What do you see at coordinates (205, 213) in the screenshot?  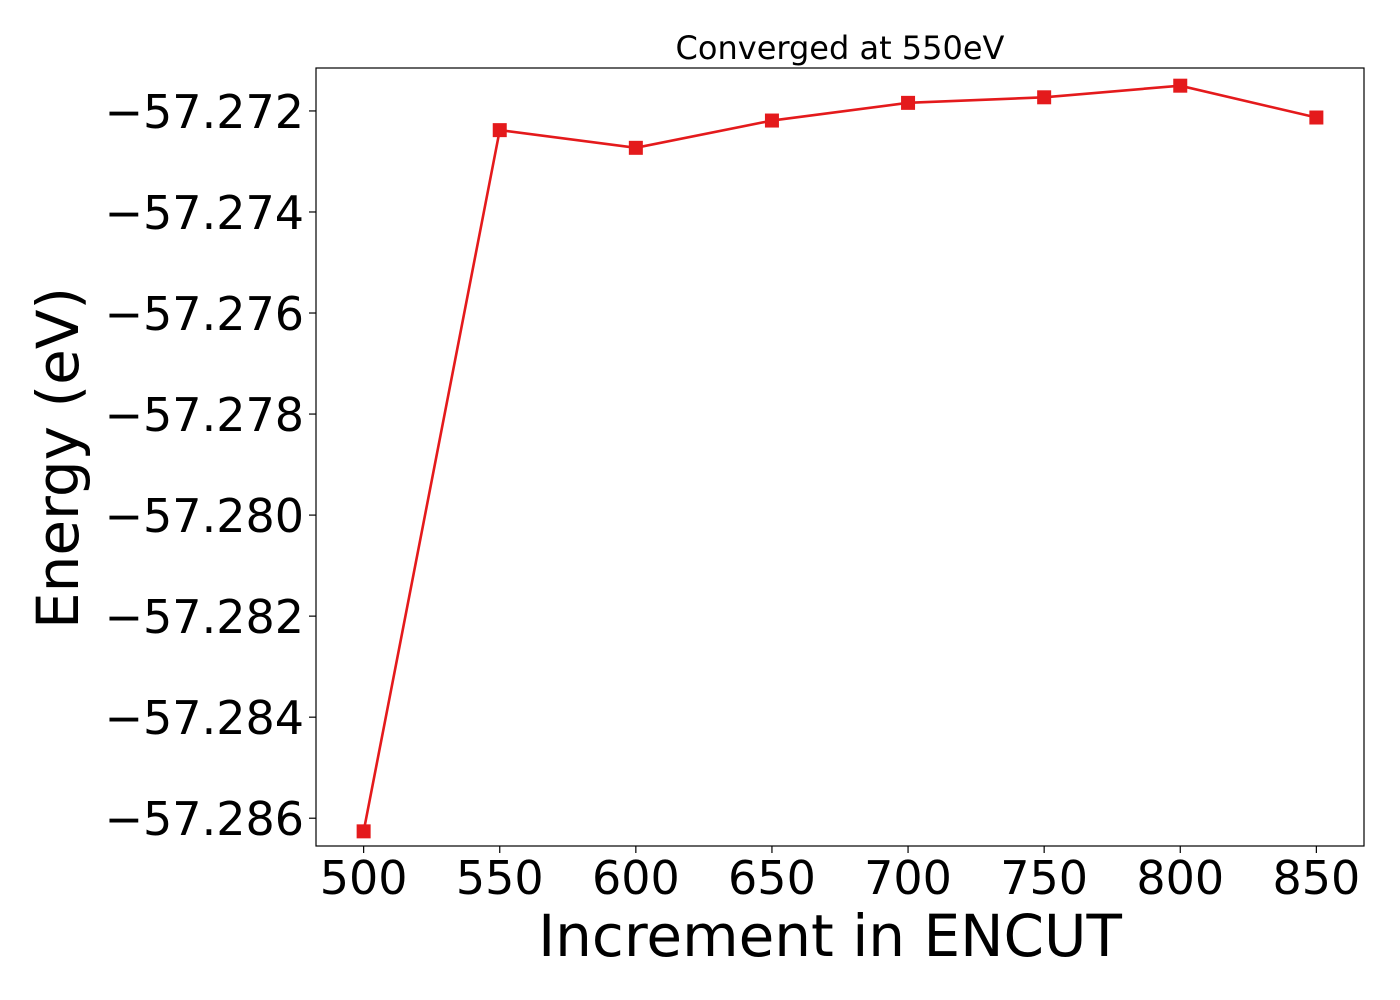 I see `y-tick-label: −57.274` at bounding box center [205, 213].